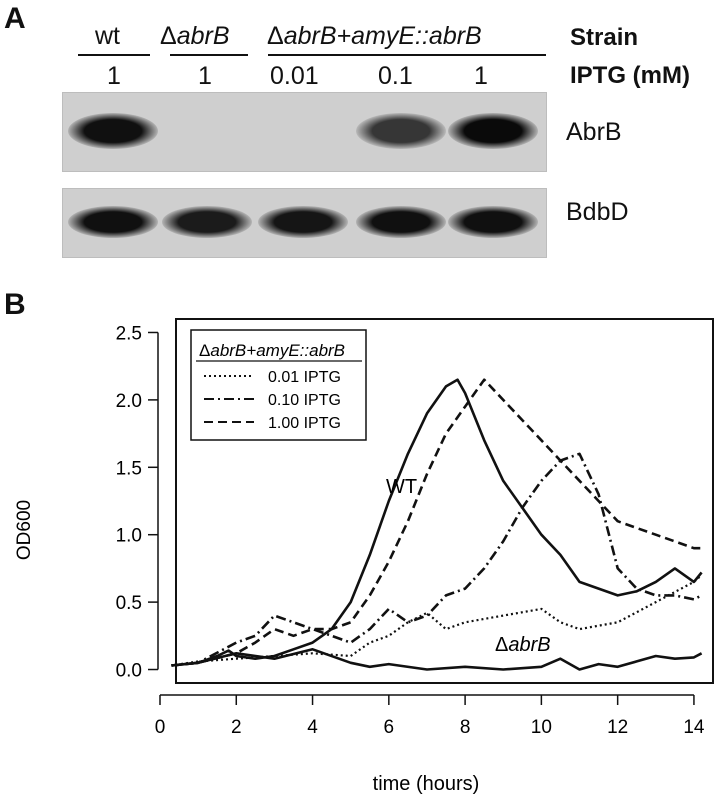 The image size is (726, 800). What do you see at coordinates (437, 659) in the screenshot?
I see `series-line--abrb` at bounding box center [437, 659].